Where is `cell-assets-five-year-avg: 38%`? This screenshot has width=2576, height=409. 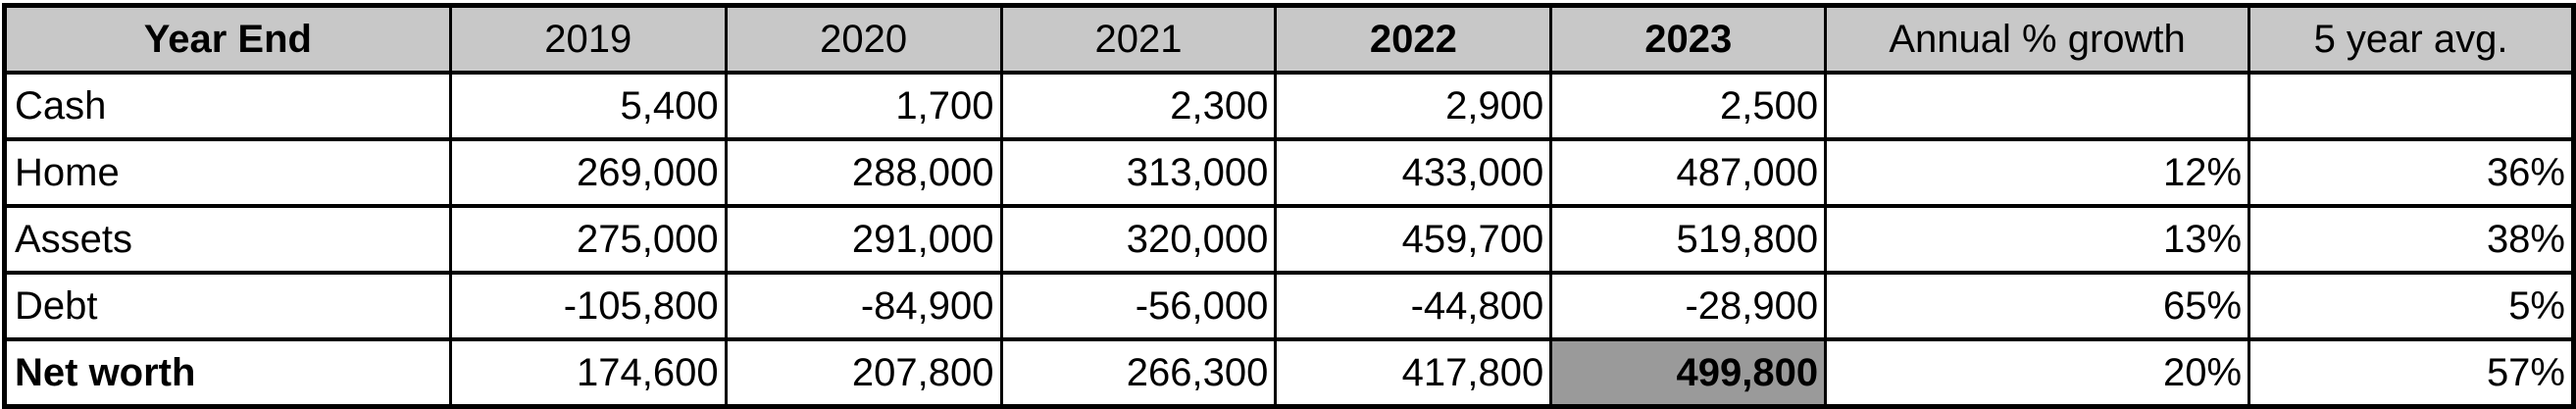 cell-assets-five-year-avg: 38% is located at coordinates (2412, 240).